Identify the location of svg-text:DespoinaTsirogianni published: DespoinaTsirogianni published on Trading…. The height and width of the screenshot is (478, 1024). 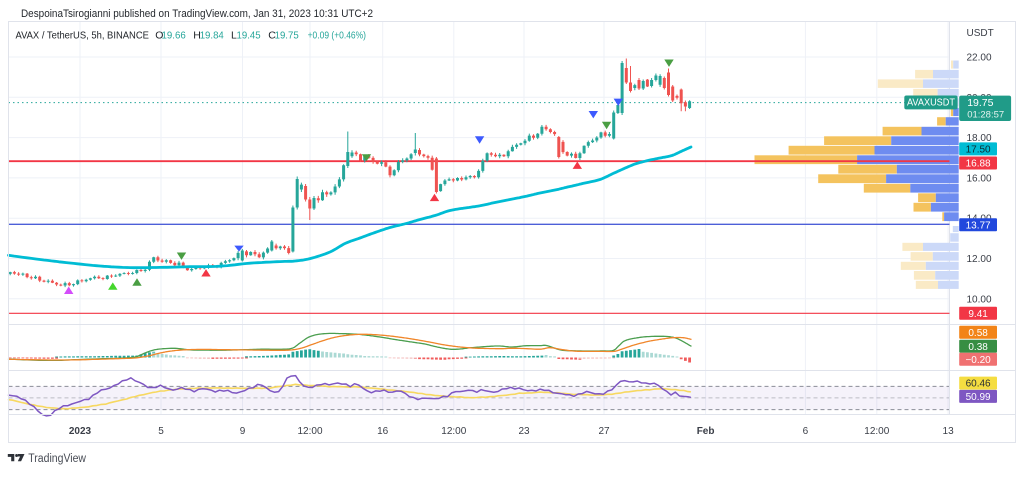
(197, 14).